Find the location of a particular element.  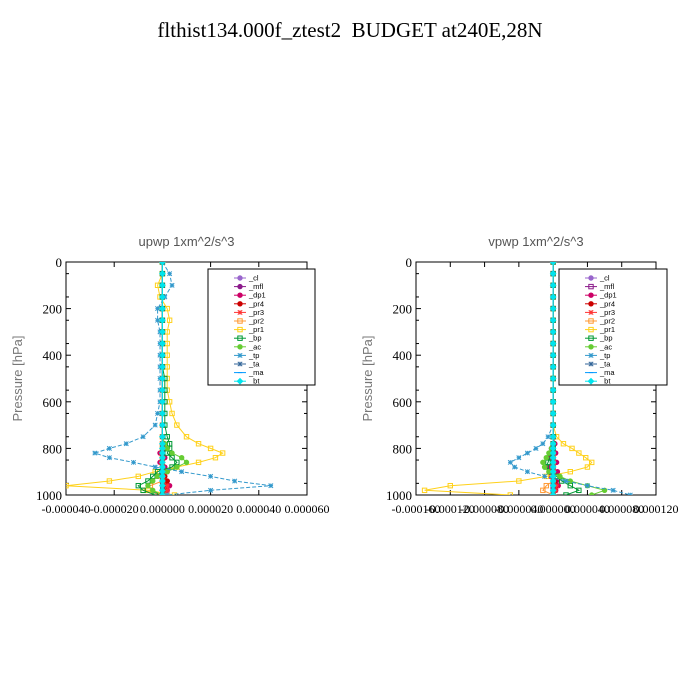

x-tick-label: 0.000020 is located at coordinates (210, 509).